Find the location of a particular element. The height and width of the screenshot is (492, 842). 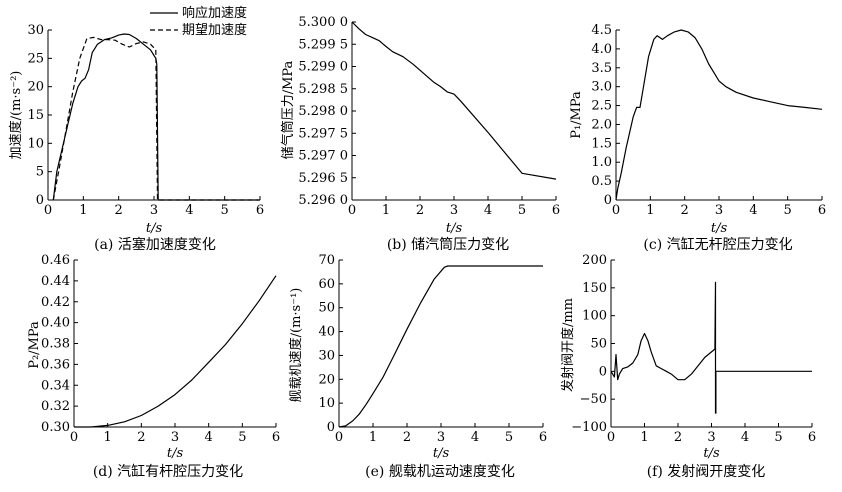

y-tick-label: 25 is located at coordinates (35, 58).